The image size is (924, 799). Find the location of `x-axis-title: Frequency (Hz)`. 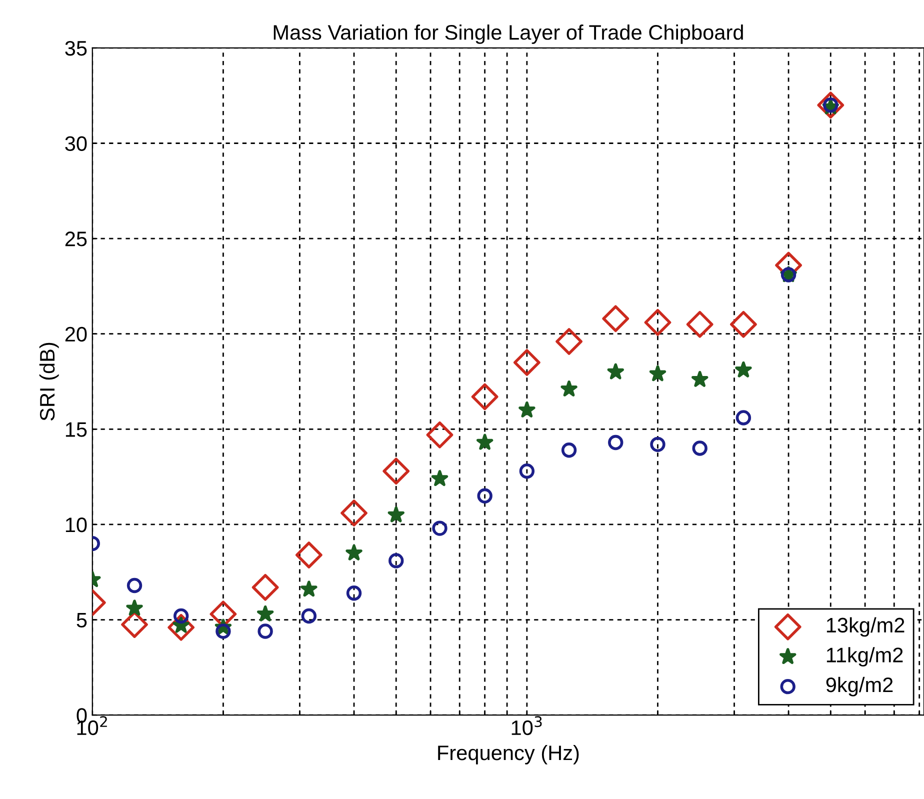

x-axis-title: Frequency (Hz) is located at coordinates (508, 754).